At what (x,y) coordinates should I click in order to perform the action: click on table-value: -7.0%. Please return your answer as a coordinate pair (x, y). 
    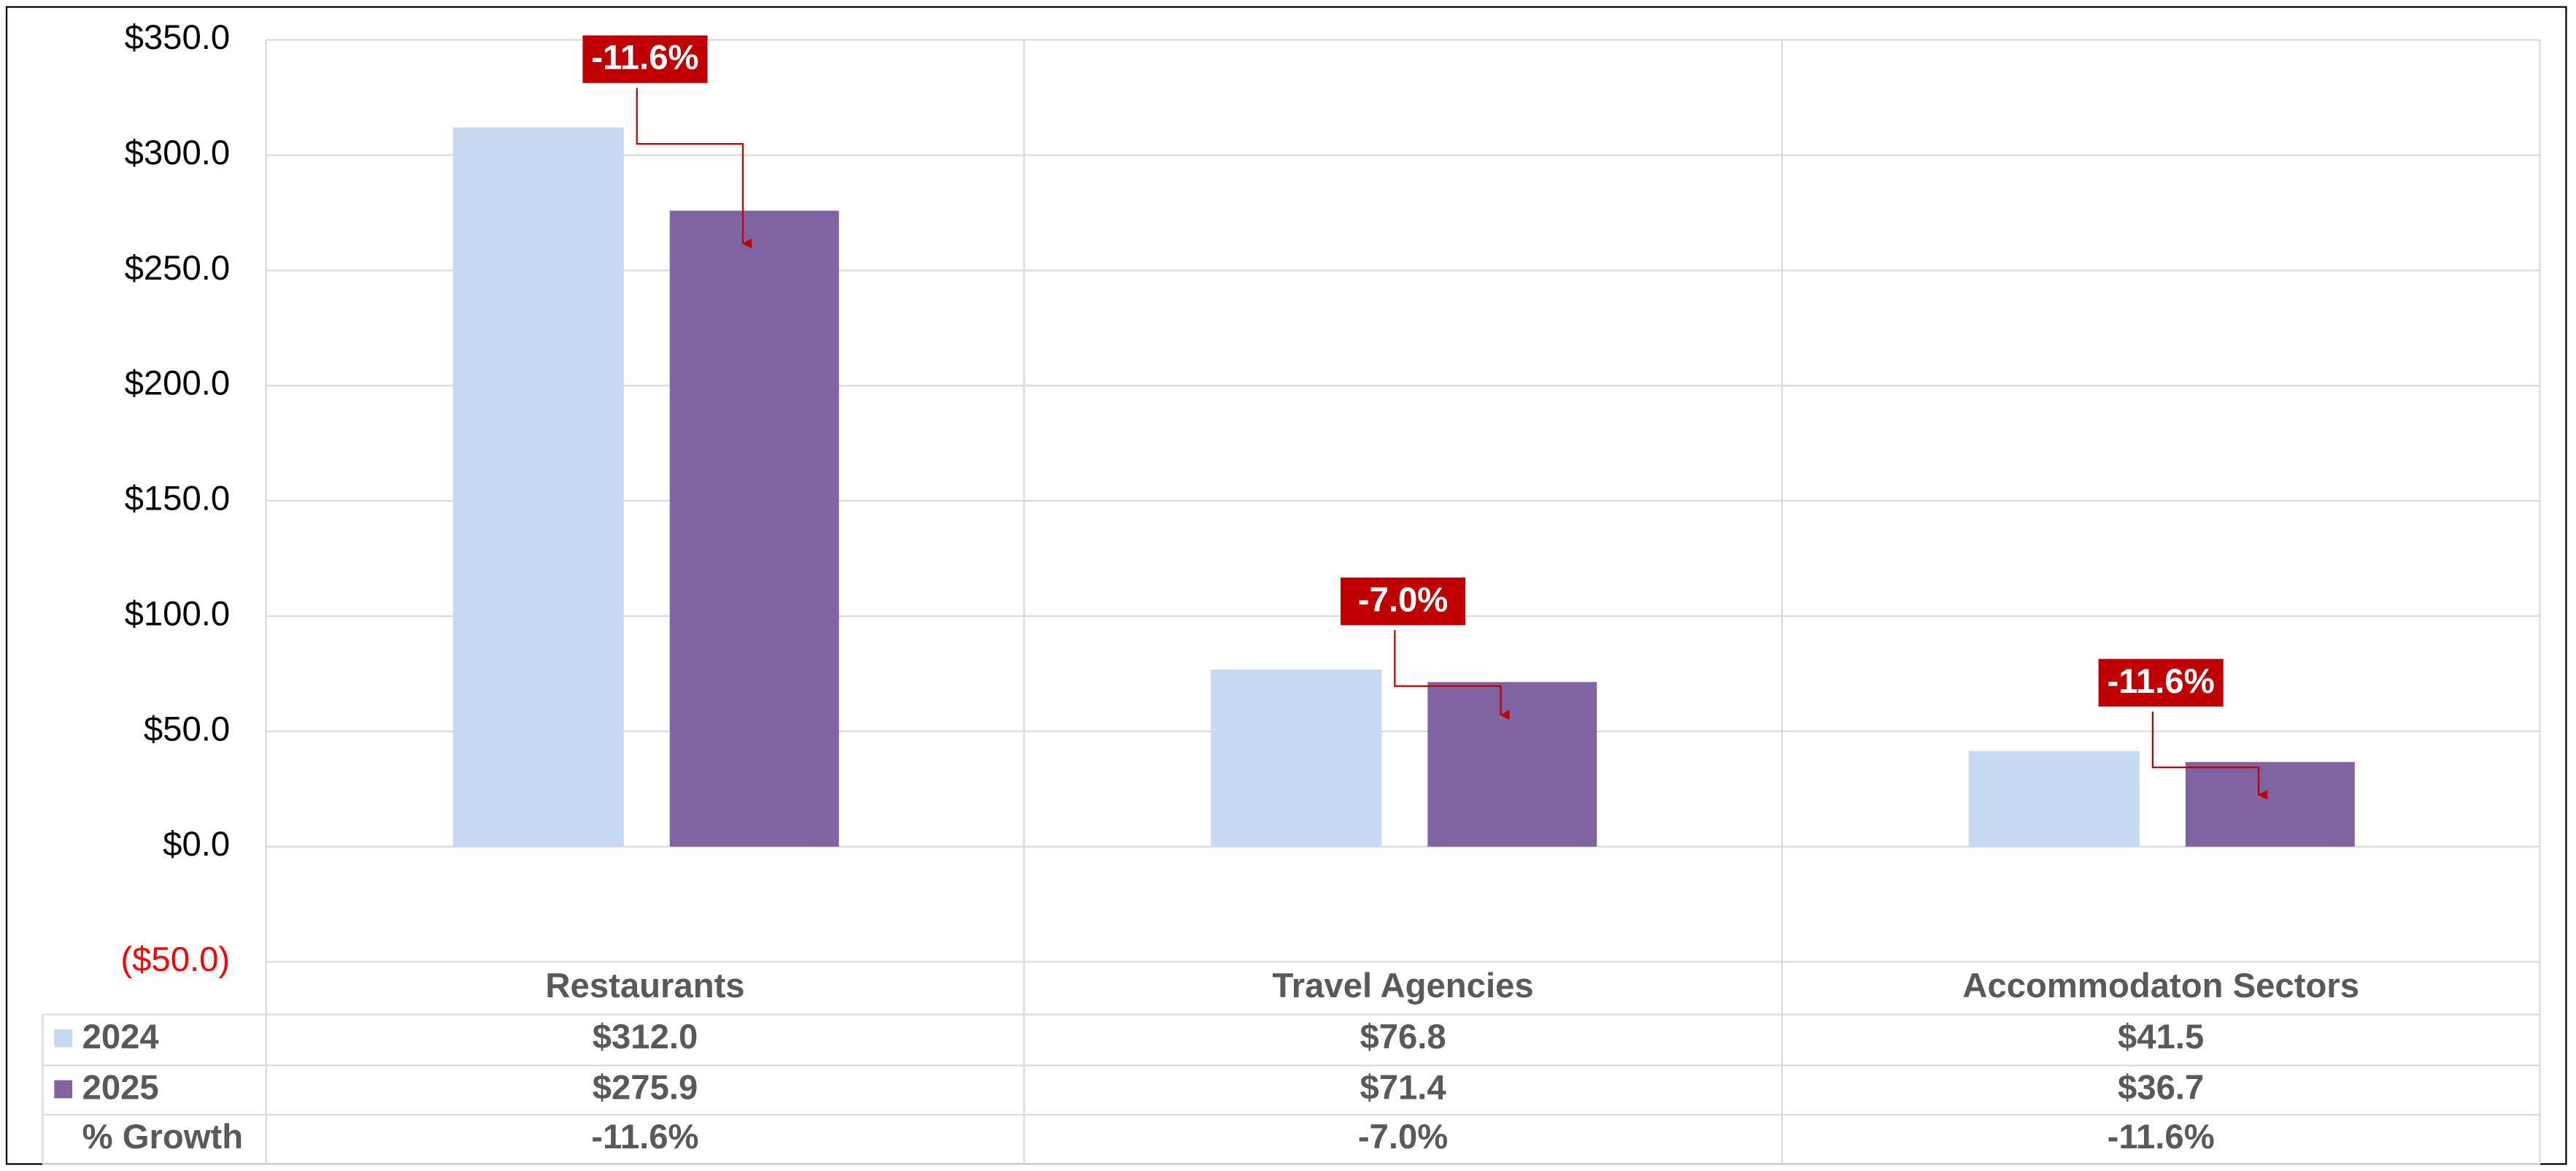
    Looking at the image, I should click on (1403, 1137).